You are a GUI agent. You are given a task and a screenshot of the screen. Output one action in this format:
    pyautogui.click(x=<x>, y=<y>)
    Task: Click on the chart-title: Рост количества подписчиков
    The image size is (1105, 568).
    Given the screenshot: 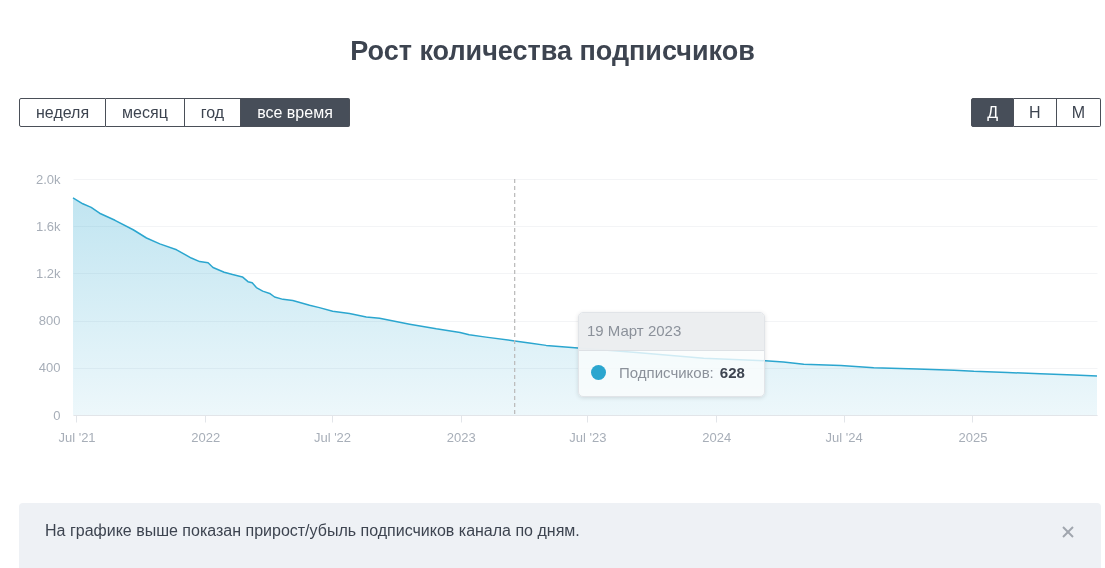 What is the action you would take?
    pyautogui.click(x=552, y=51)
    